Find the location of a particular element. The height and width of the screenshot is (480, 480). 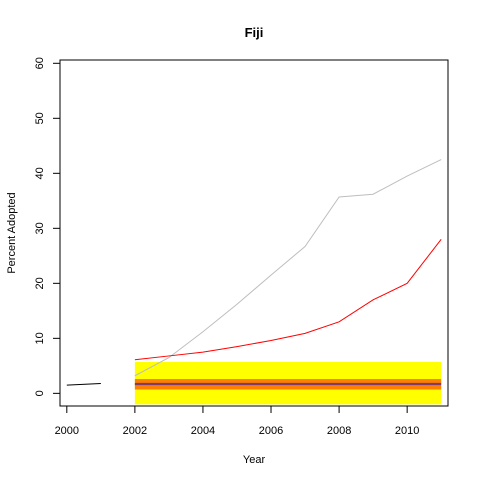

y-tick-label: 50 is located at coordinates (40, 118).